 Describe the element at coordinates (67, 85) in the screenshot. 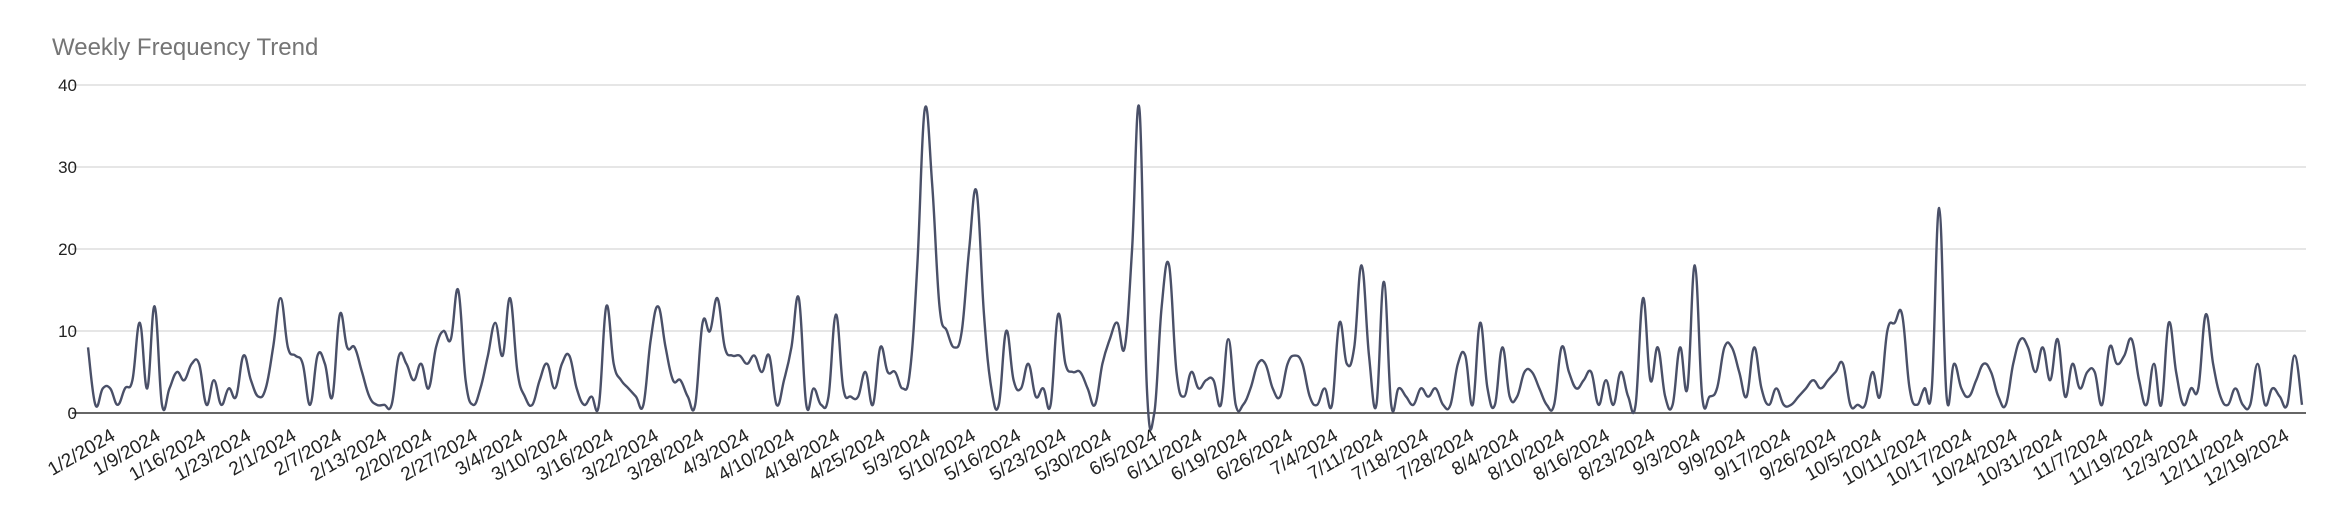

I see `y-tick-label: 40` at that location.